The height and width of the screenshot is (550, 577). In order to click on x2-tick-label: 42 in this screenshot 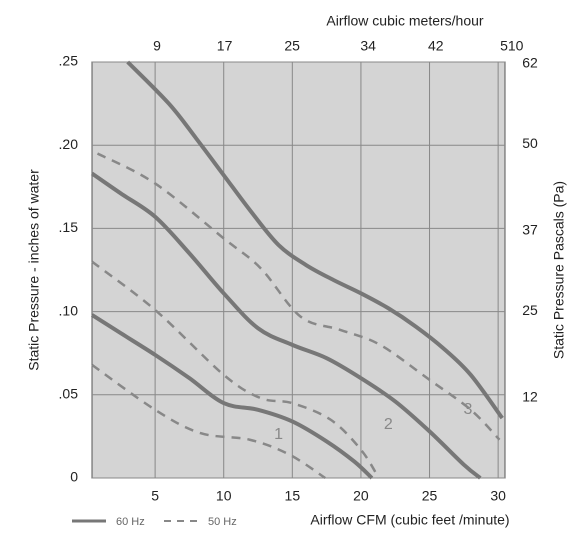, I will do `click(436, 46)`.